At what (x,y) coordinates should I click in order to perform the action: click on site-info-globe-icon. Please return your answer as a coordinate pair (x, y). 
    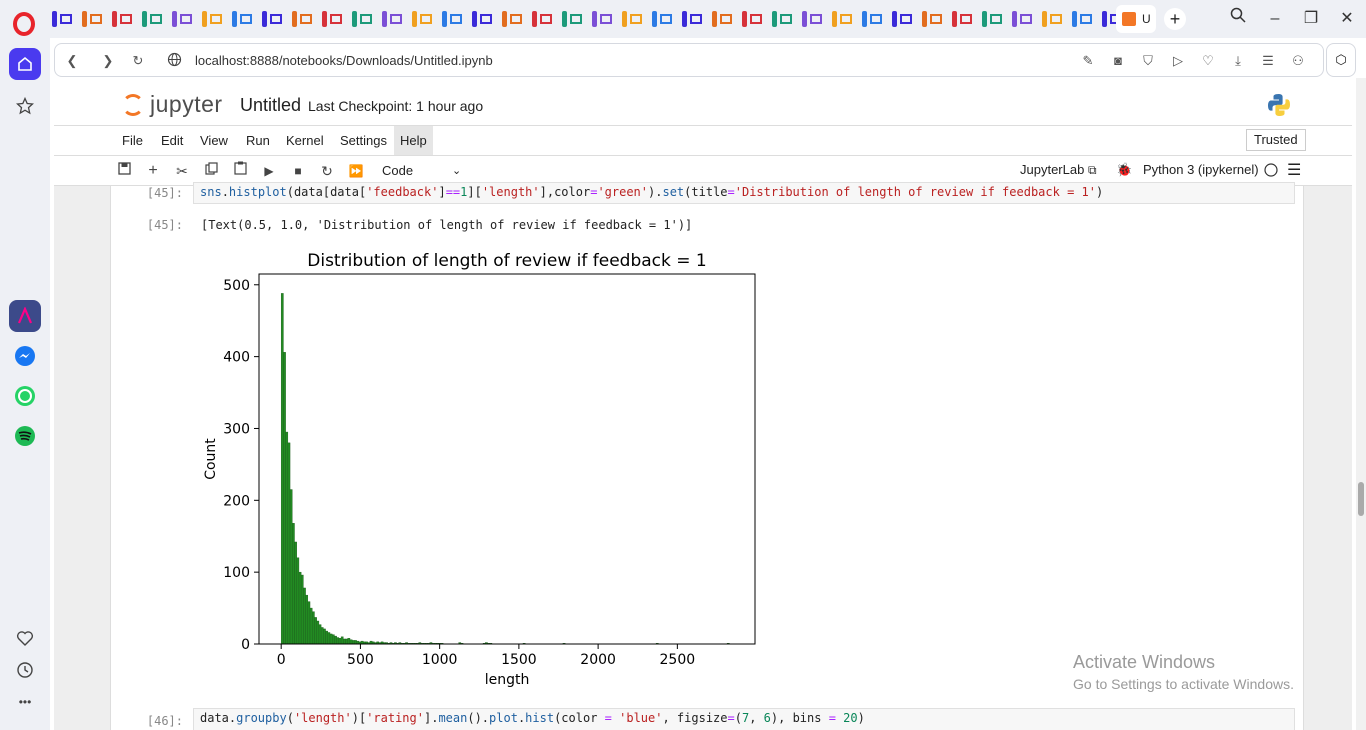
    Looking at the image, I should click on (174, 61).